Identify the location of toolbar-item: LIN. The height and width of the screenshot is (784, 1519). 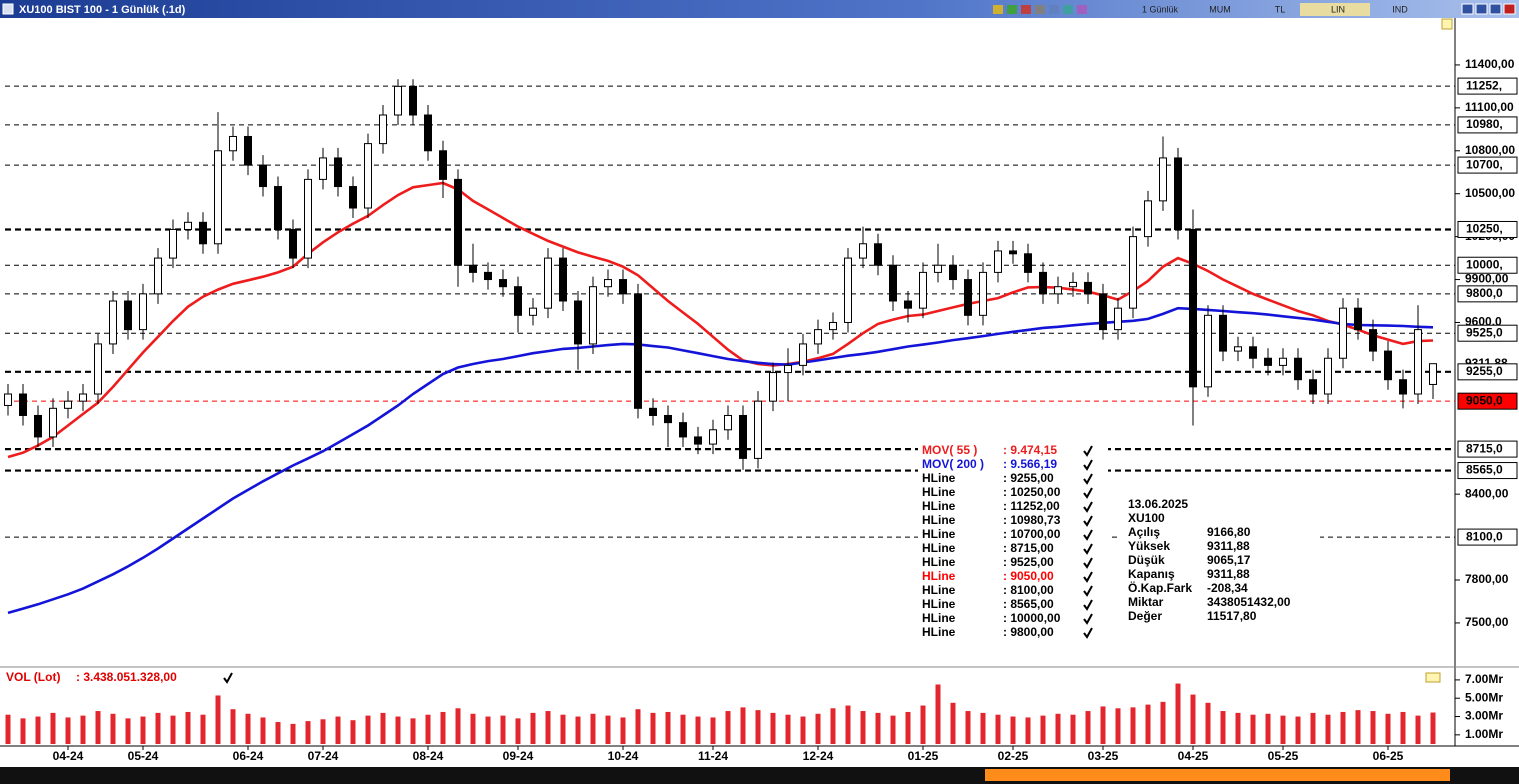
(1338, 9).